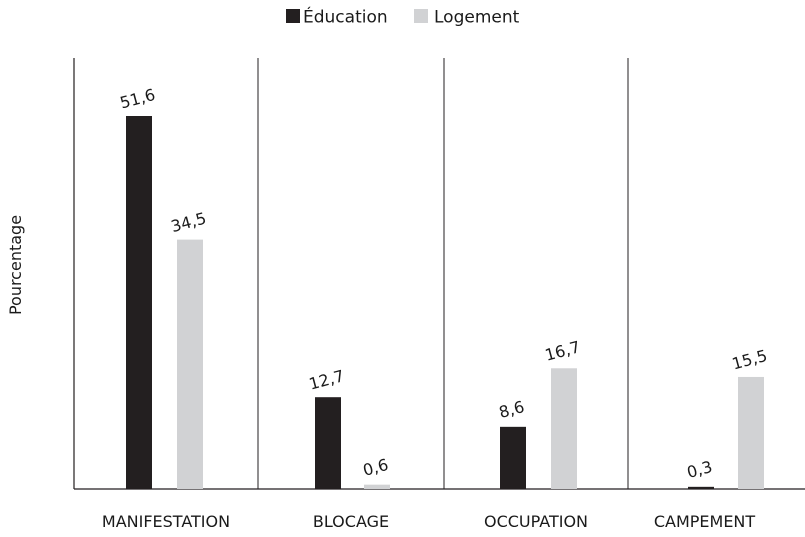 The height and width of the screenshot is (537, 805). I want to click on legend-swatch-education, so click(293, 16).